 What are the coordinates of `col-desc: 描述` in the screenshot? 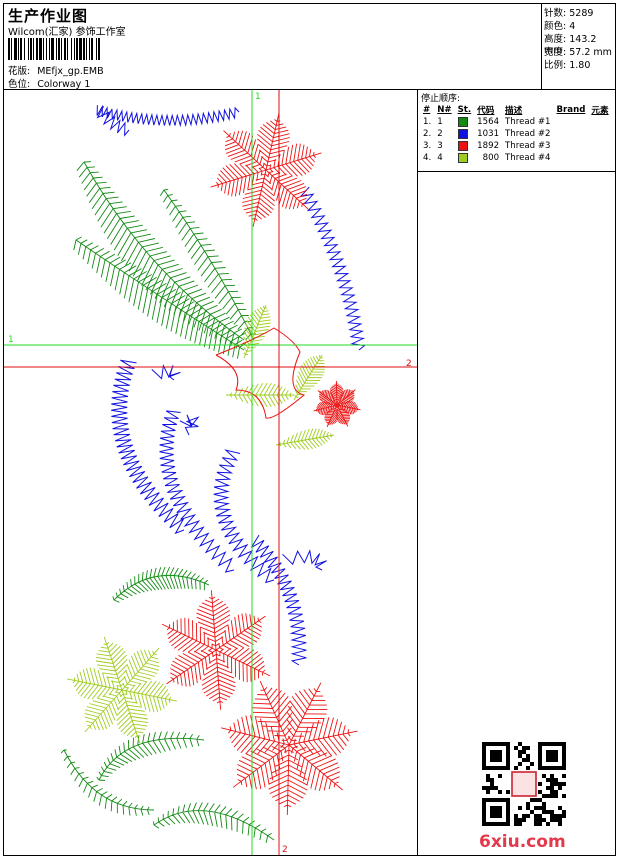 It's located at (514, 111).